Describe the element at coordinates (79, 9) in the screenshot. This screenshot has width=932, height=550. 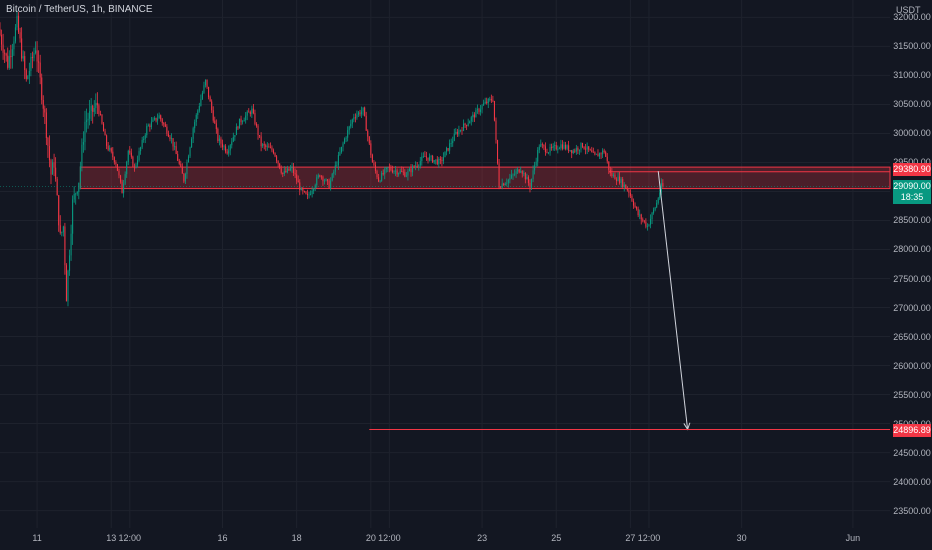
I see `symbol-title: Bitcoin / TetherUS, 1h, BINANCE` at that location.